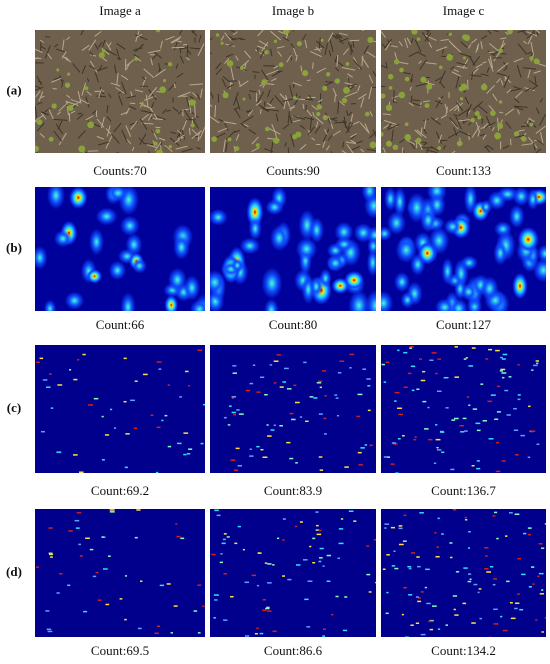  I want to click on row-label: (c), so click(14, 407).